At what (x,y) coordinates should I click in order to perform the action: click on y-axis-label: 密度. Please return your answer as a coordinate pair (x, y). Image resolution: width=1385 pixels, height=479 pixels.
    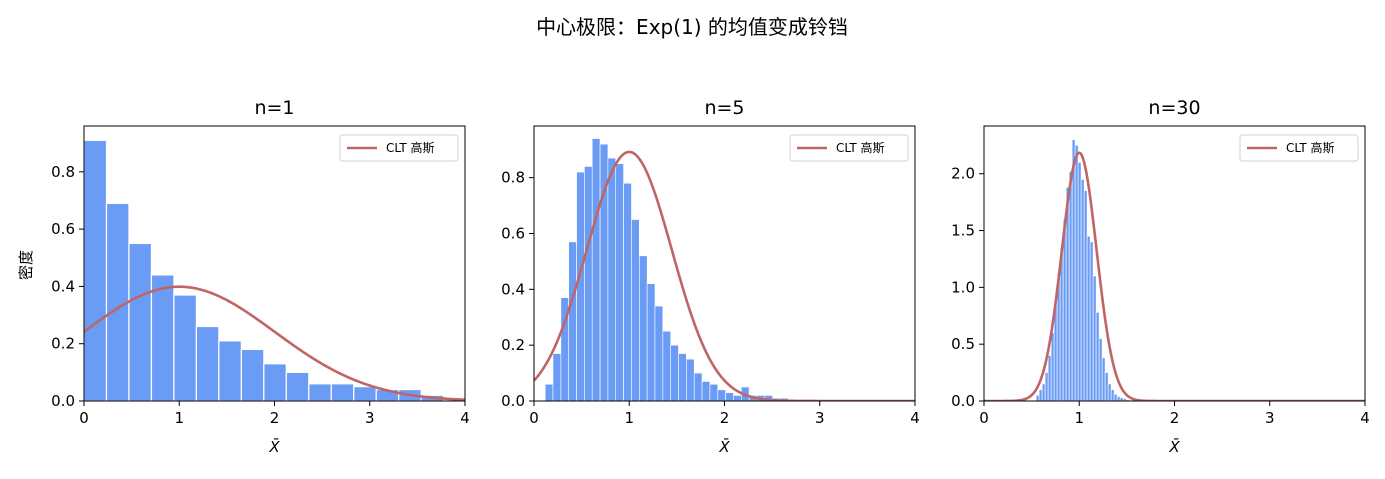
    Looking at the image, I should click on (26, 265).